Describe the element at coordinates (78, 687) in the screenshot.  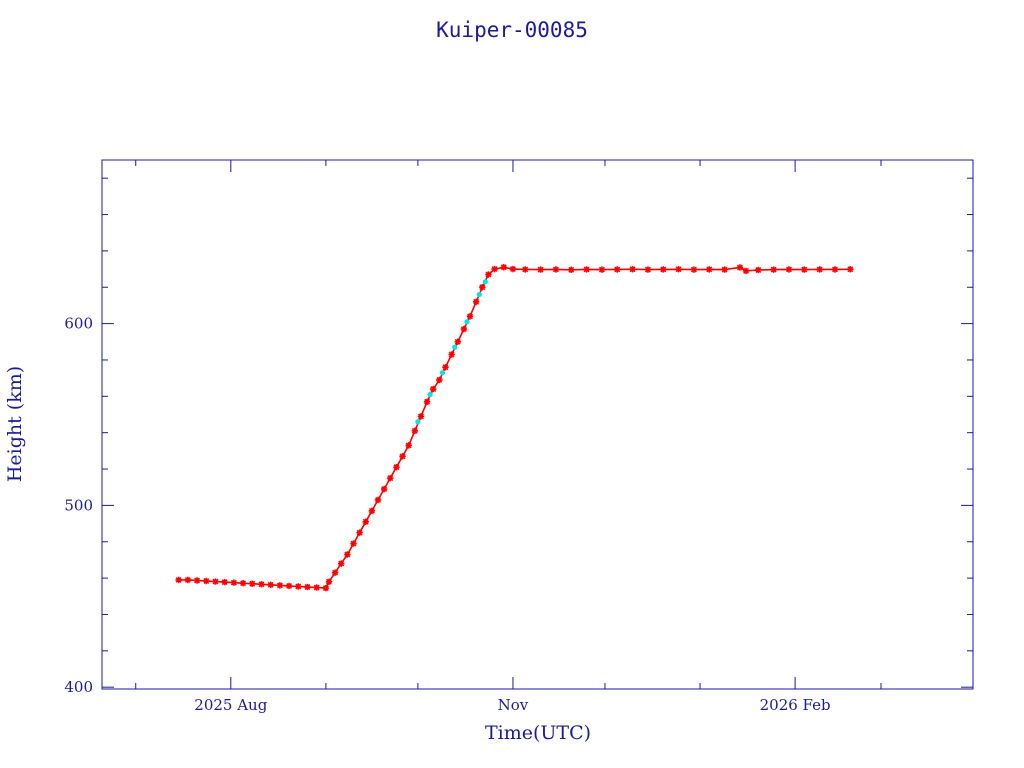
I see `y-tick-label: 400` at that location.